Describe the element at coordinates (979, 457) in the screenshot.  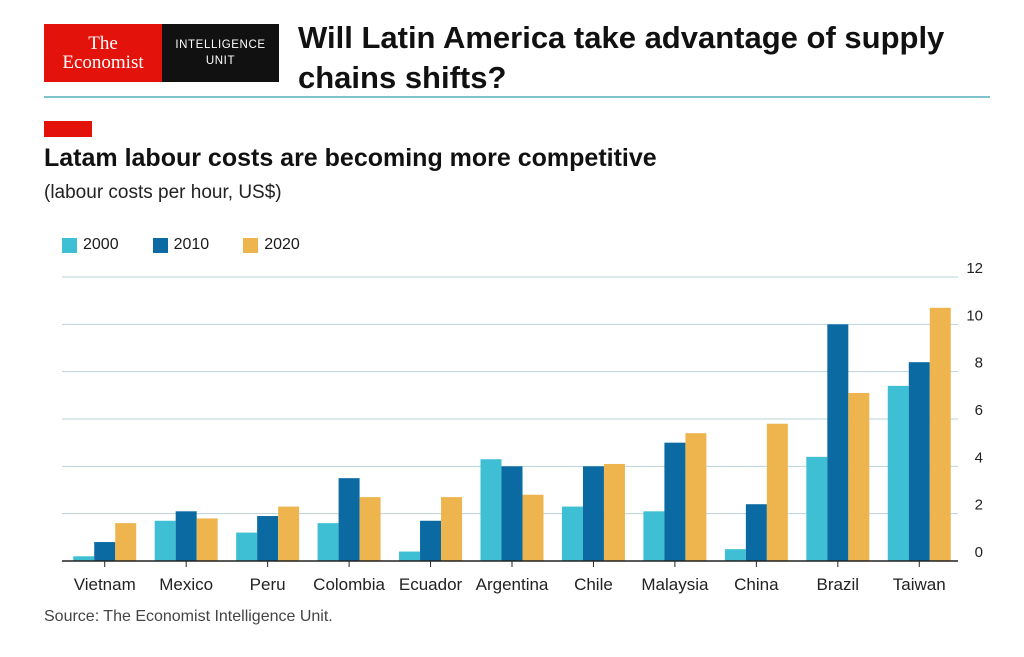
I see `y-tick-label-4: 4` at that location.